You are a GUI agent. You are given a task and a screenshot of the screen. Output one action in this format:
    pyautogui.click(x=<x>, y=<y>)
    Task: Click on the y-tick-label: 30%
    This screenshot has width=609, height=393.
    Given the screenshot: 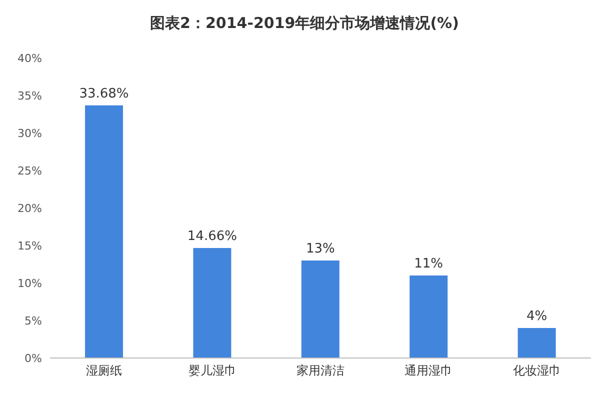 What is the action you would take?
    pyautogui.click(x=30, y=133)
    